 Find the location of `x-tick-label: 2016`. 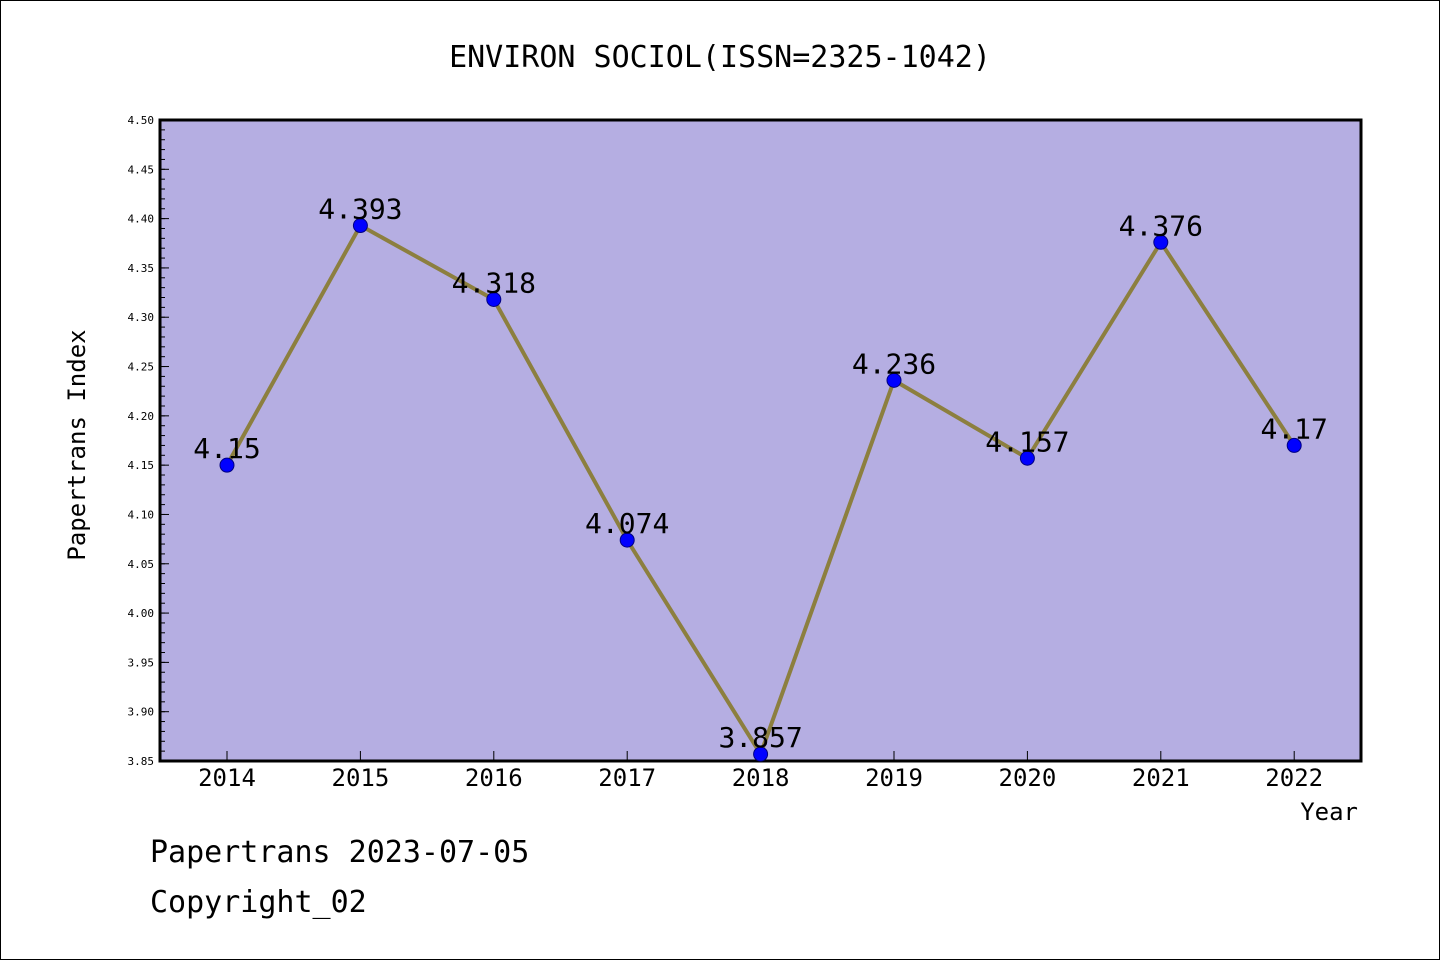

x-tick-label: 2016 is located at coordinates (494, 778).